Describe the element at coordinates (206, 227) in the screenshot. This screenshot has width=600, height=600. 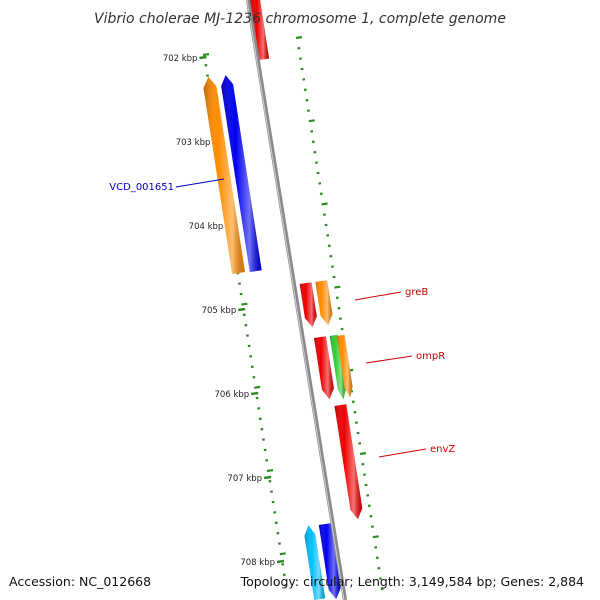
I see `tick-label: 704 kbp` at that location.